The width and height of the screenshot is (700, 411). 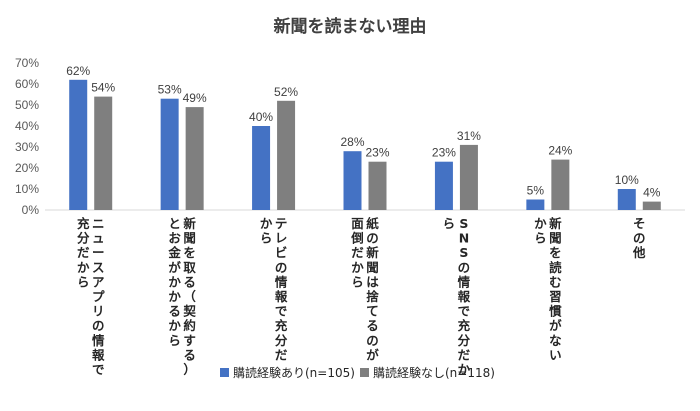 What do you see at coordinates (294, 372) in the screenshot?
I see `legend-label: 購読経験あり(n=105)` at bounding box center [294, 372].